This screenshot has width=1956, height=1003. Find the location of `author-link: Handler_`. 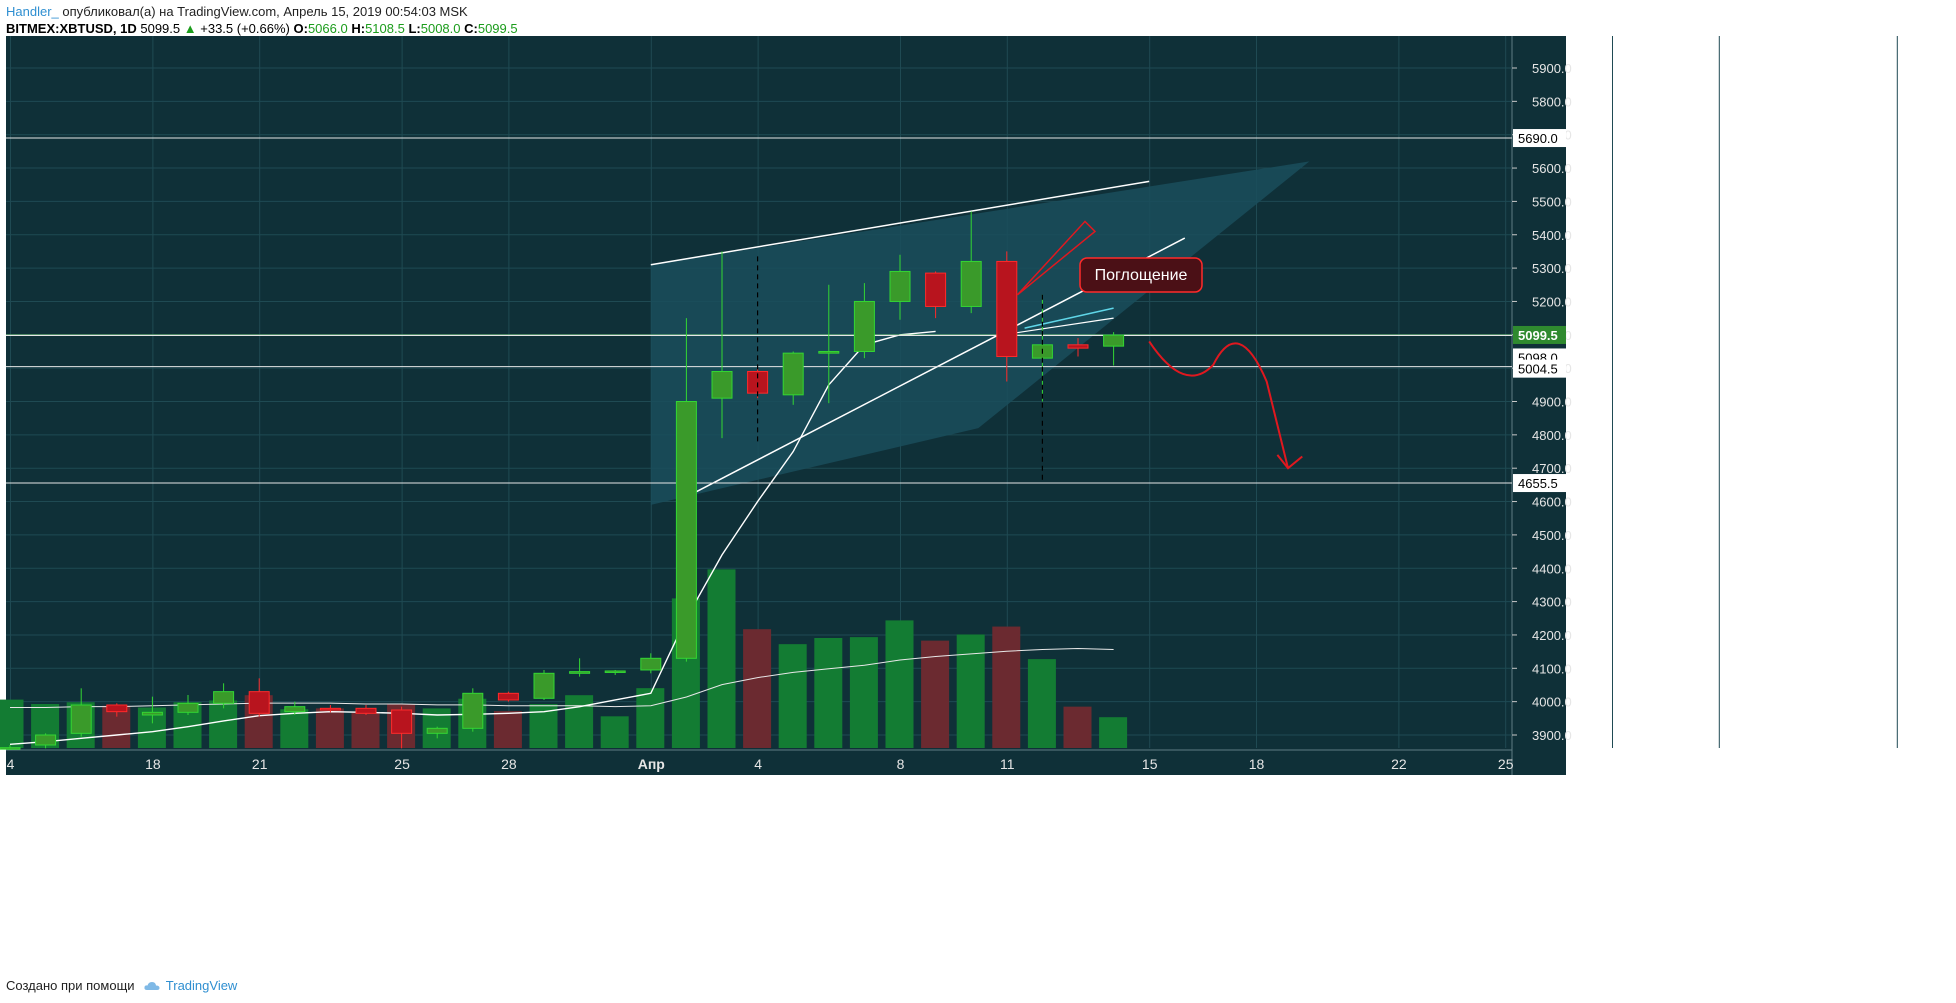

author-link: Handler_ is located at coordinates (32, 11).